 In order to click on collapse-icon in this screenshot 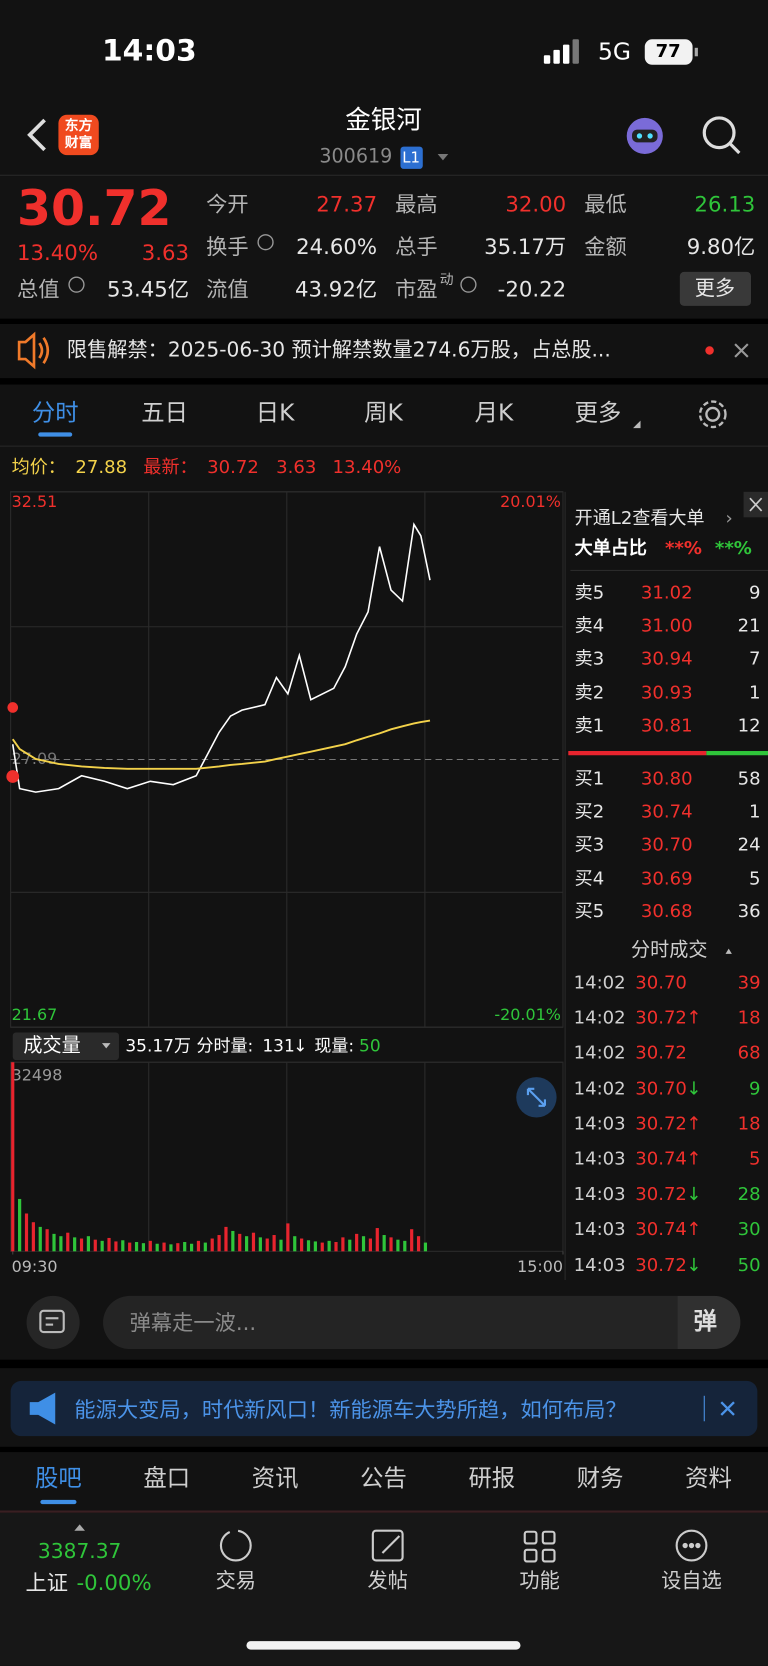, I will do `click(728, 951)`.